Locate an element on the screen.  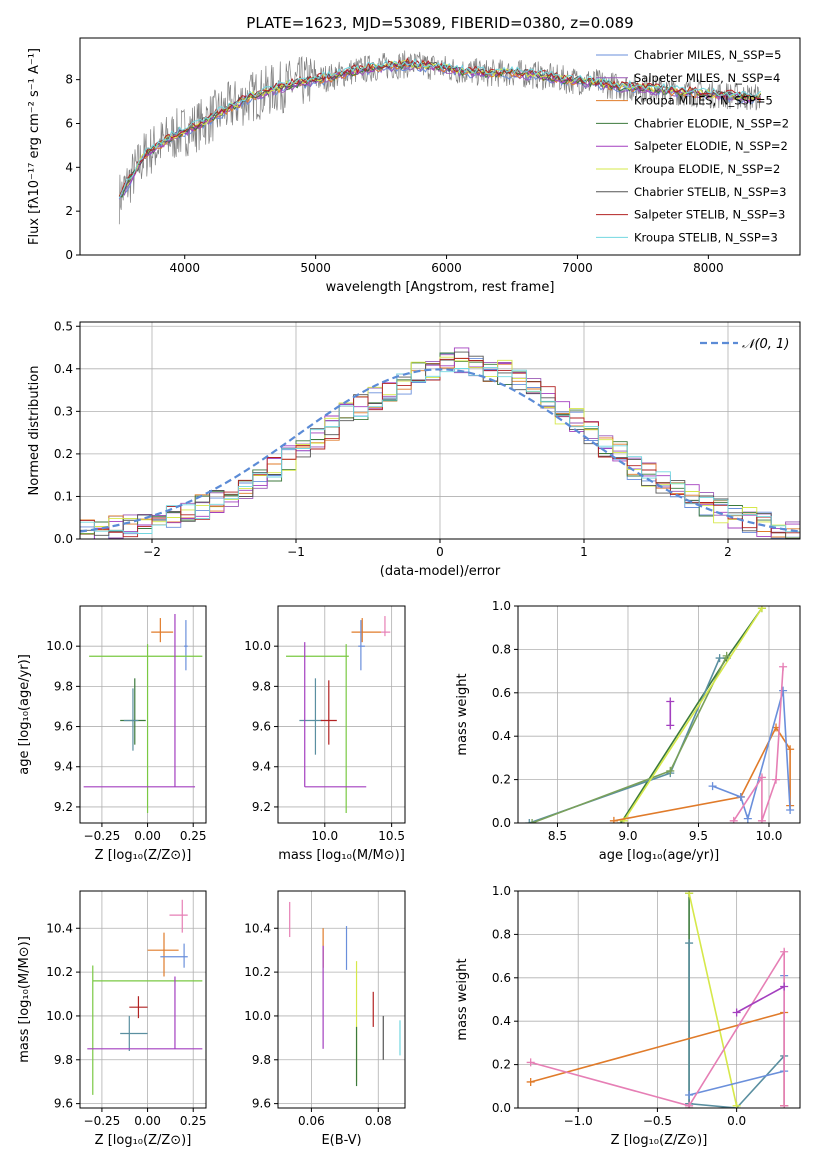
weight_vs_Z-xtick-label-0: −1.0 is located at coordinates (578, 1121).